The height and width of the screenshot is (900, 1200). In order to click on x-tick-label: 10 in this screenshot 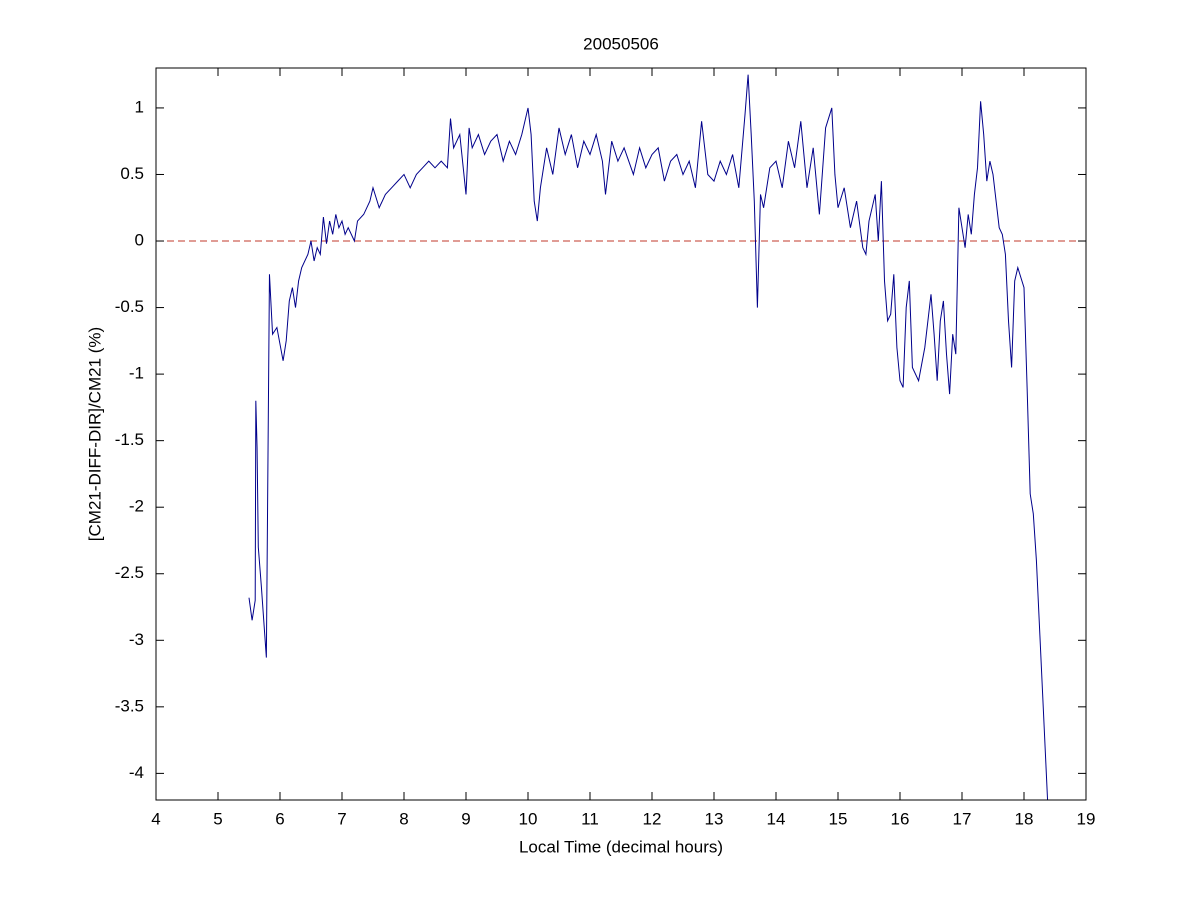, I will do `click(528, 818)`.